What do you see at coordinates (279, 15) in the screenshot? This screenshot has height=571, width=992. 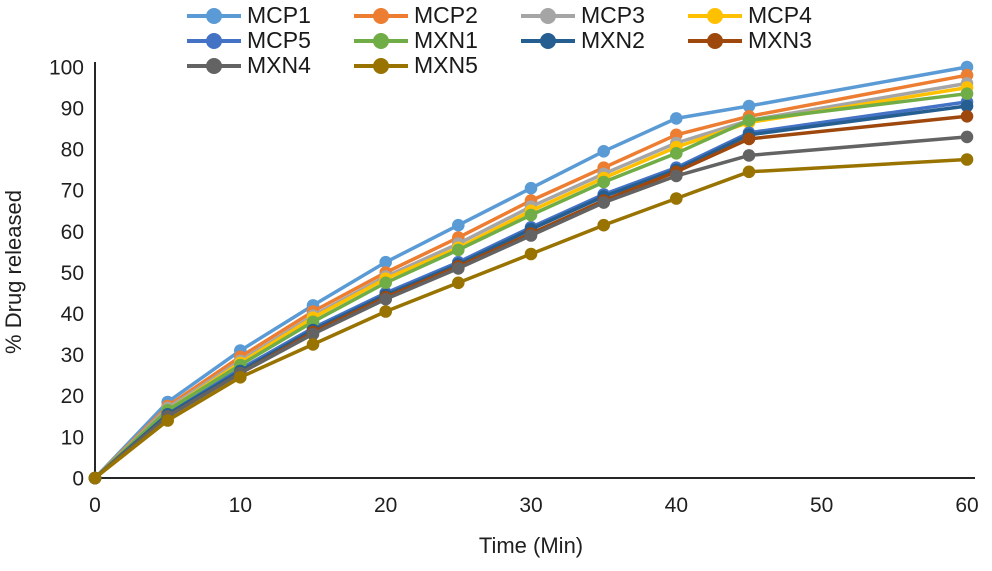 I see `legend-label: MCP1` at bounding box center [279, 15].